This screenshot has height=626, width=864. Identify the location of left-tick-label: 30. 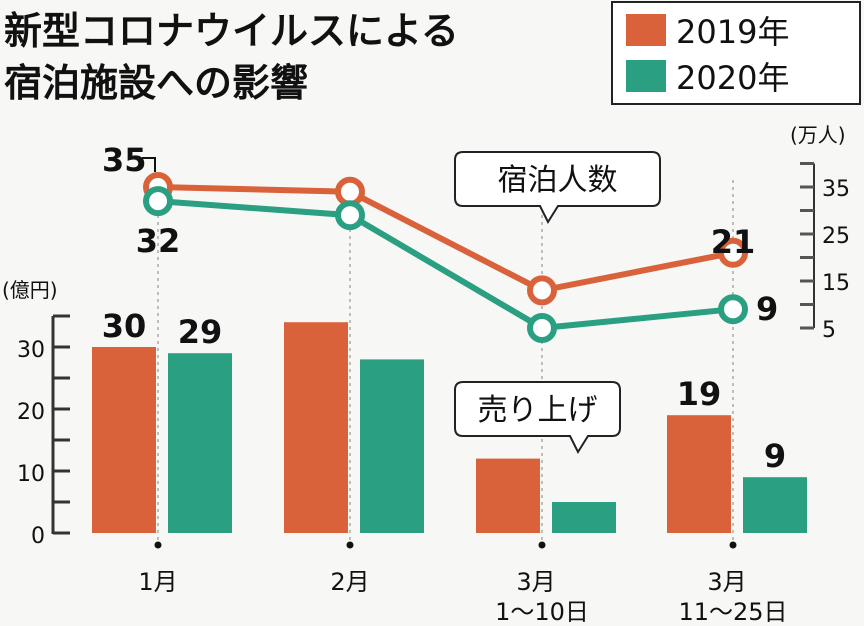
(31, 350).